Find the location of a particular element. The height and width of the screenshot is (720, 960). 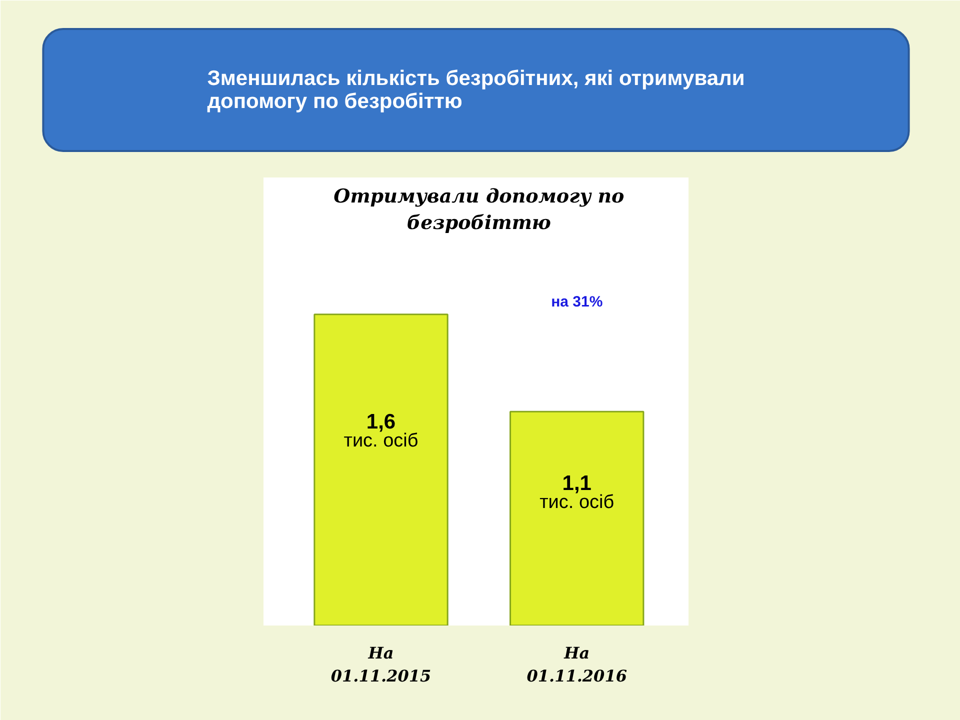

chart-subtitle: Отримували допомогу по безробіттю is located at coordinates (479, 210).